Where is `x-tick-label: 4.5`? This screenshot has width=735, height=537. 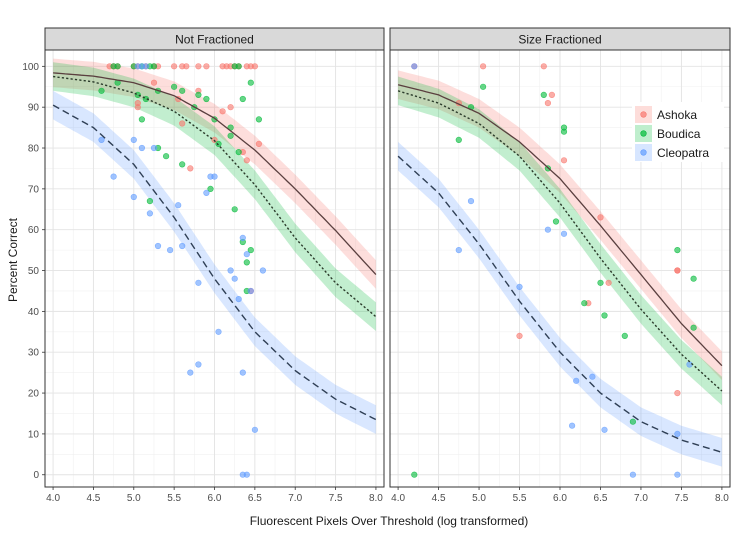
x-tick-label: 4.5 is located at coordinates (439, 498).